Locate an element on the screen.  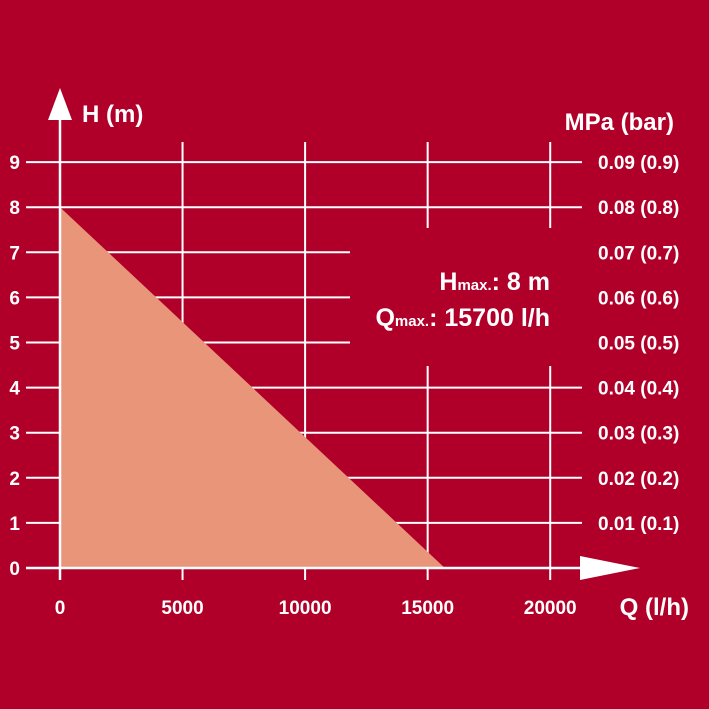
x-axis-arrow is located at coordinates (610, 568).